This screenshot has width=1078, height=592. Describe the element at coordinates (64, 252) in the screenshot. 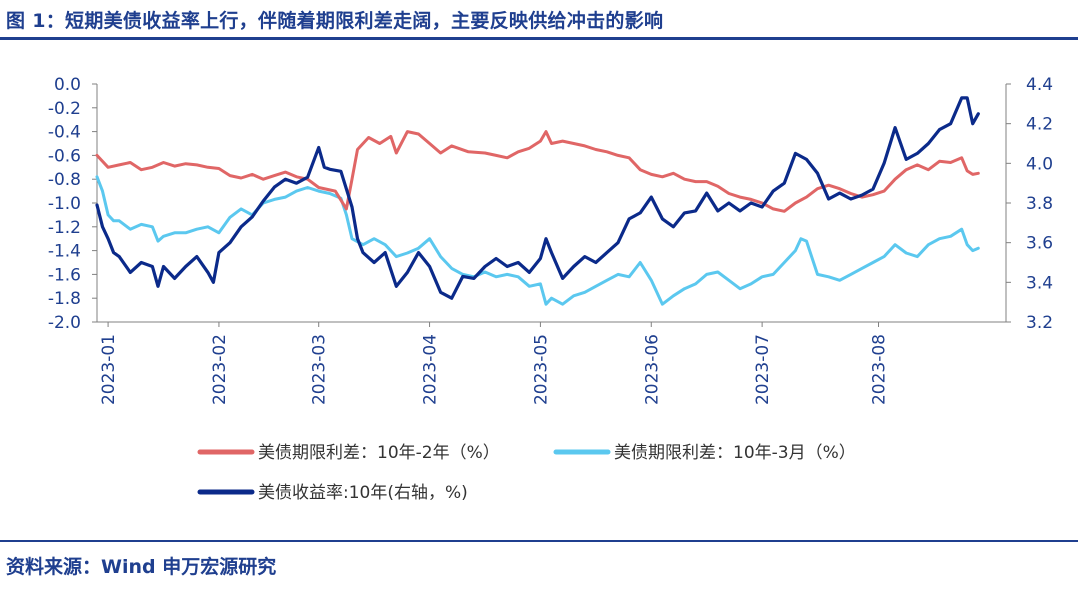

I see `left-tick-label: -1.4` at that location.